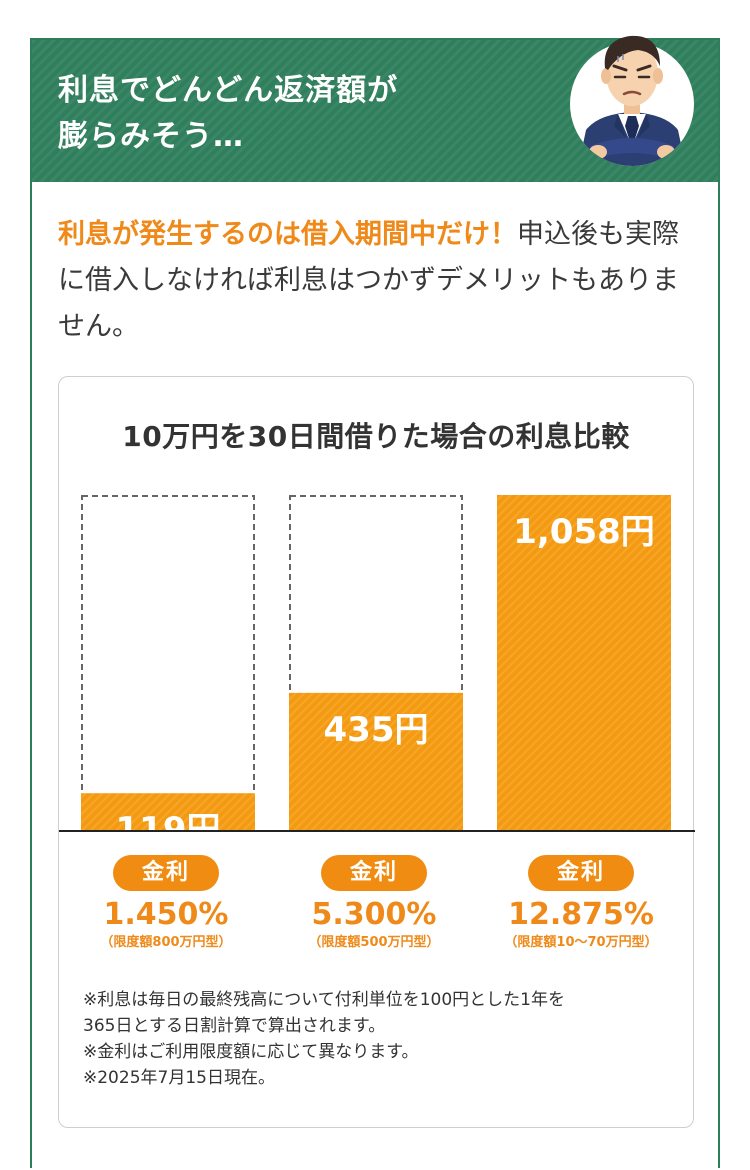 The width and height of the screenshot is (750, 1170). I want to click on footnote-4: ※2025年7月15日現在。, so click(179, 1078).